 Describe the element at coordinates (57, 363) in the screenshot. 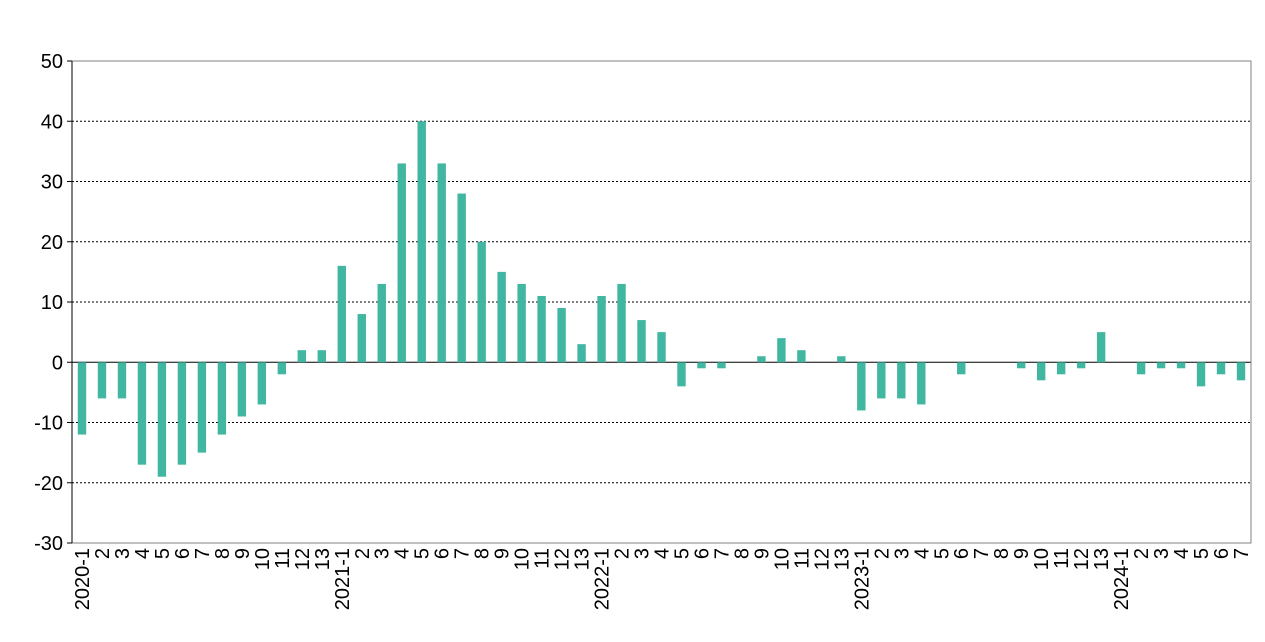

I see `y-tick-label: 0` at that location.